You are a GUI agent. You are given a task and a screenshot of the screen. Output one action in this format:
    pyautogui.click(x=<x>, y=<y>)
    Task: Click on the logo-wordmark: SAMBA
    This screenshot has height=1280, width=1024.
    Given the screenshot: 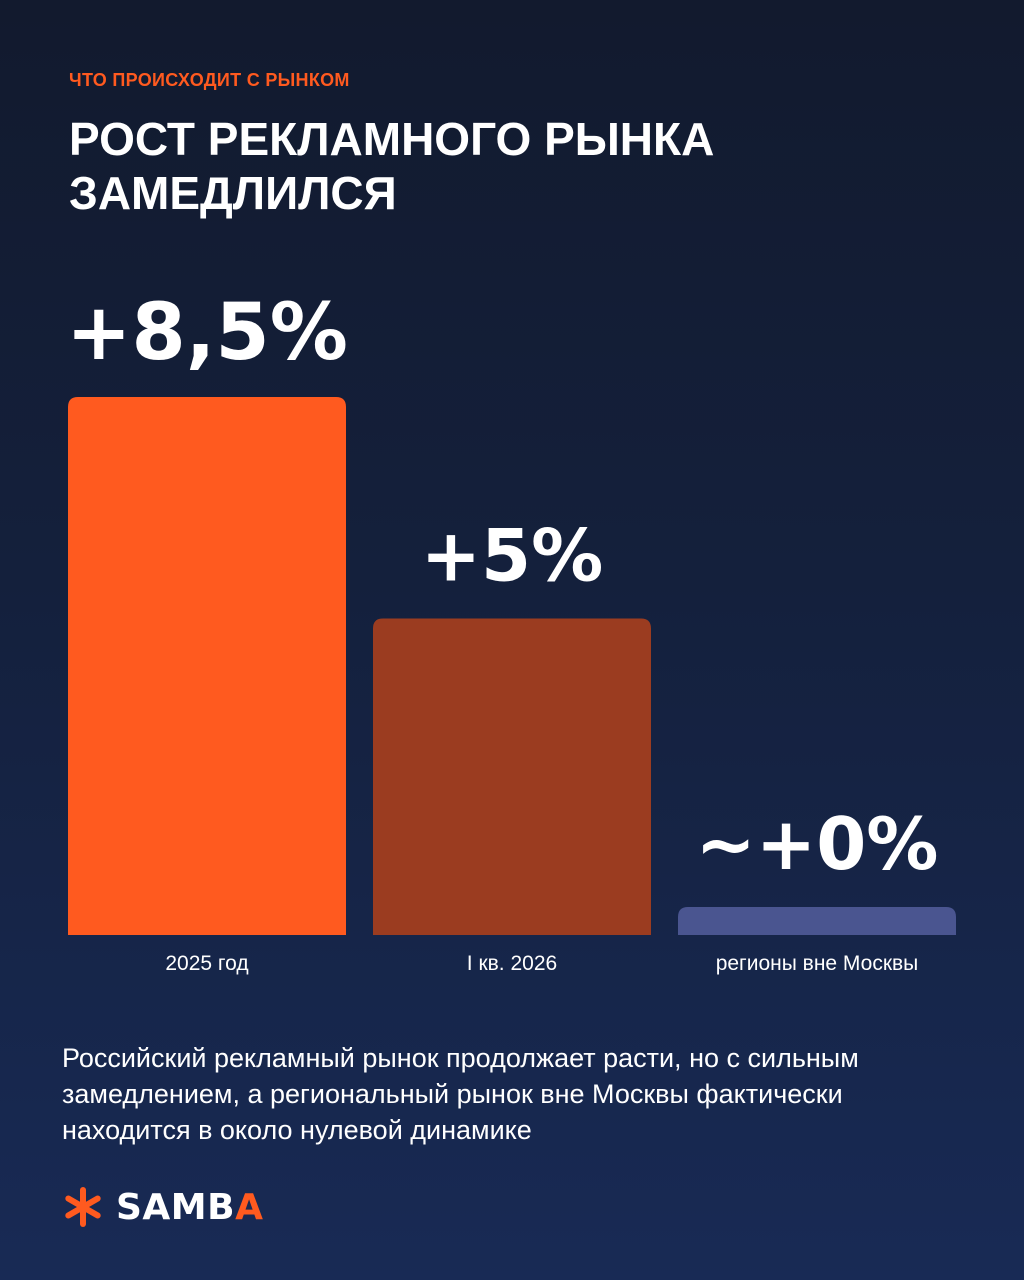 What is the action you would take?
    pyautogui.click(x=189, y=1207)
    